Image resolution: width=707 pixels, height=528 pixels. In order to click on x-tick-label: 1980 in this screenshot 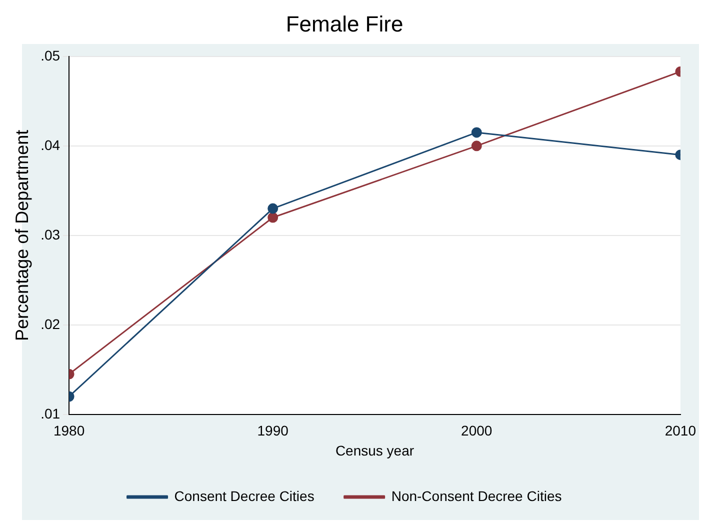, I will do `click(69, 430)`.